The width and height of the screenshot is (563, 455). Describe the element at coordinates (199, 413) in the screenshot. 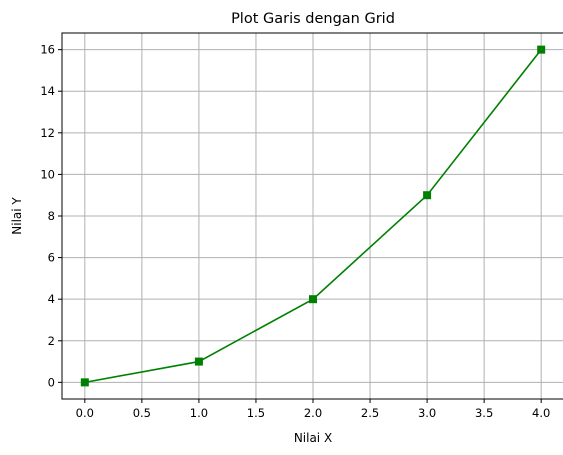

I see `x-tick-label: 1.0` at that location.